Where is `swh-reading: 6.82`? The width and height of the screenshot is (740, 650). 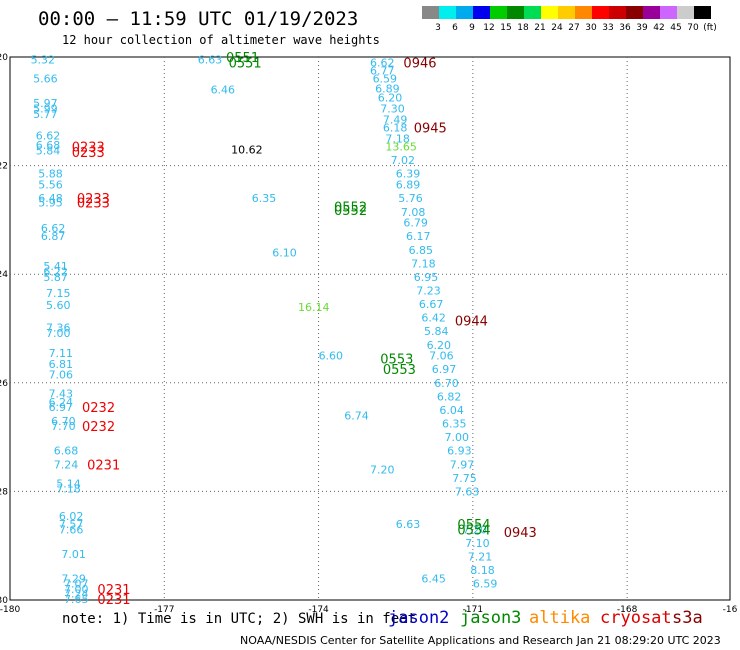
swh-reading: 6.82 is located at coordinates (449, 396).